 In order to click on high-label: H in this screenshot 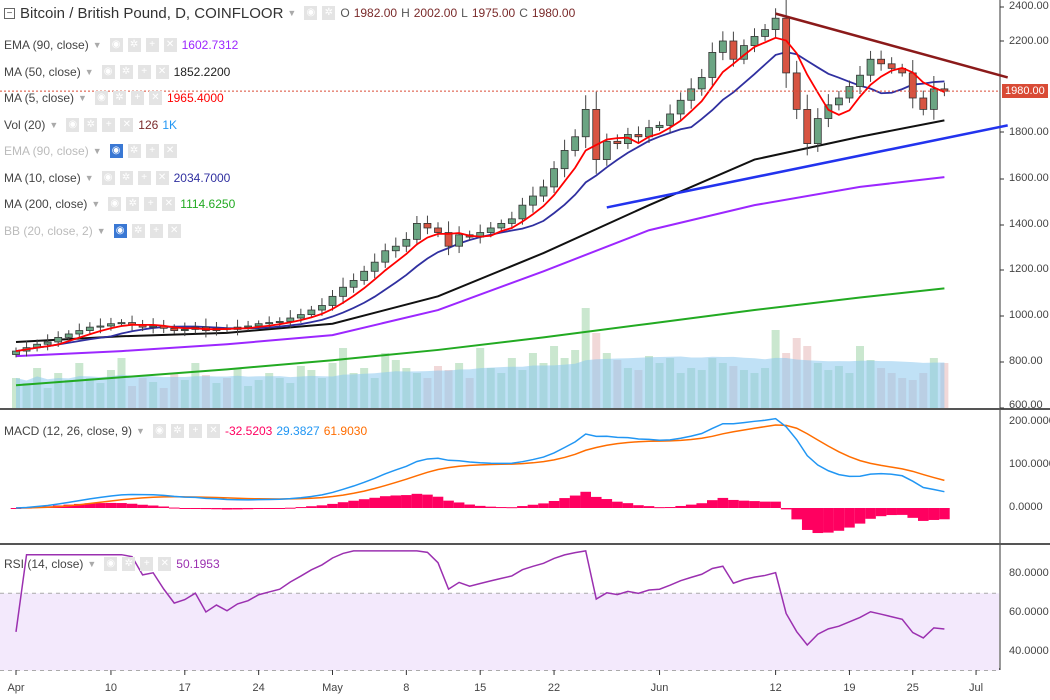, I will do `click(405, 13)`.